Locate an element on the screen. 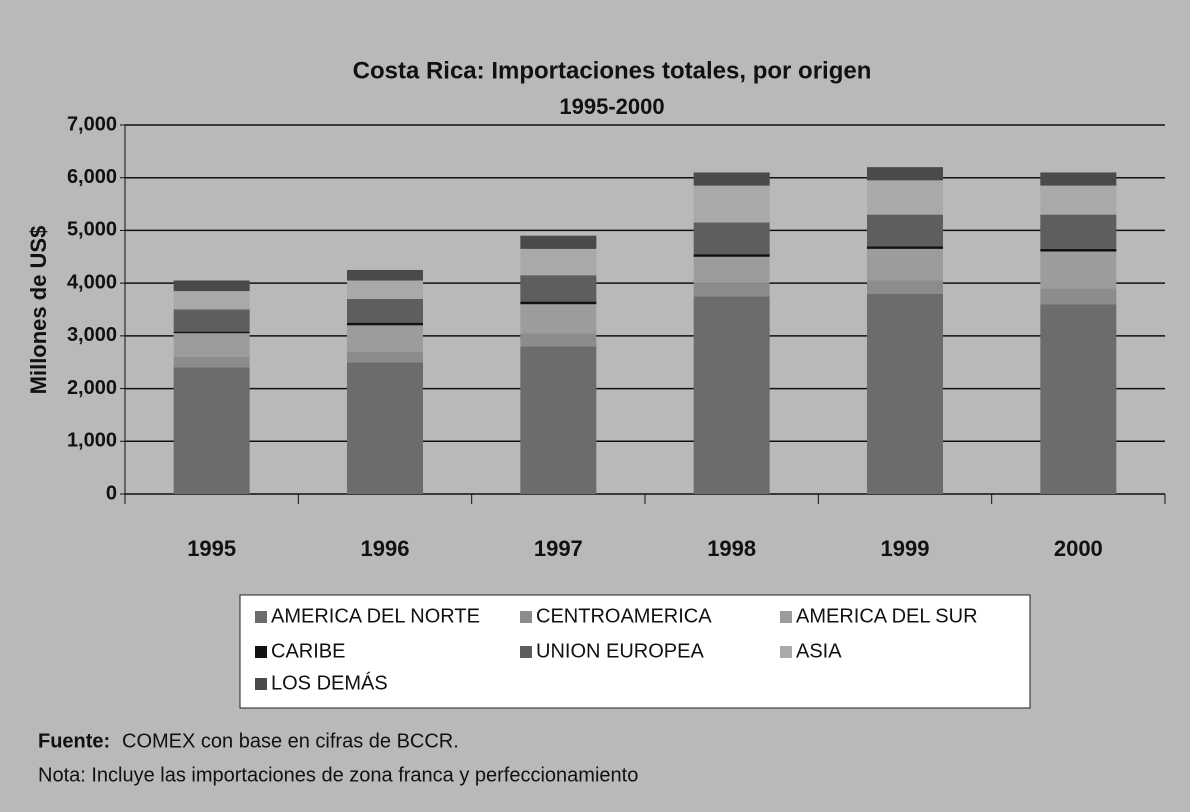 This screenshot has height=812, width=1190. legend-label: ASIA is located at coordinates (819, 651).